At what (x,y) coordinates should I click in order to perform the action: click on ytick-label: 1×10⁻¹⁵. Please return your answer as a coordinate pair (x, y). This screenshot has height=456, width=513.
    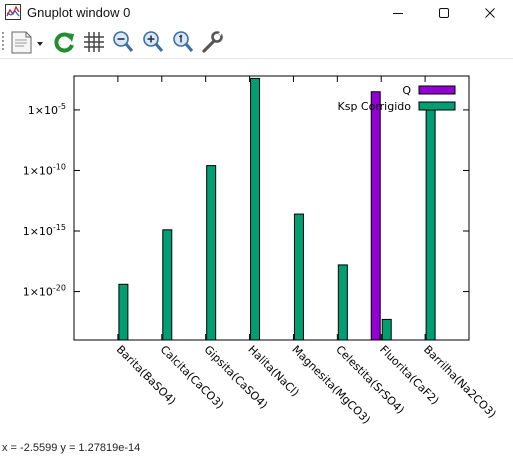
    Looking at the image, I should click on (44, 230).